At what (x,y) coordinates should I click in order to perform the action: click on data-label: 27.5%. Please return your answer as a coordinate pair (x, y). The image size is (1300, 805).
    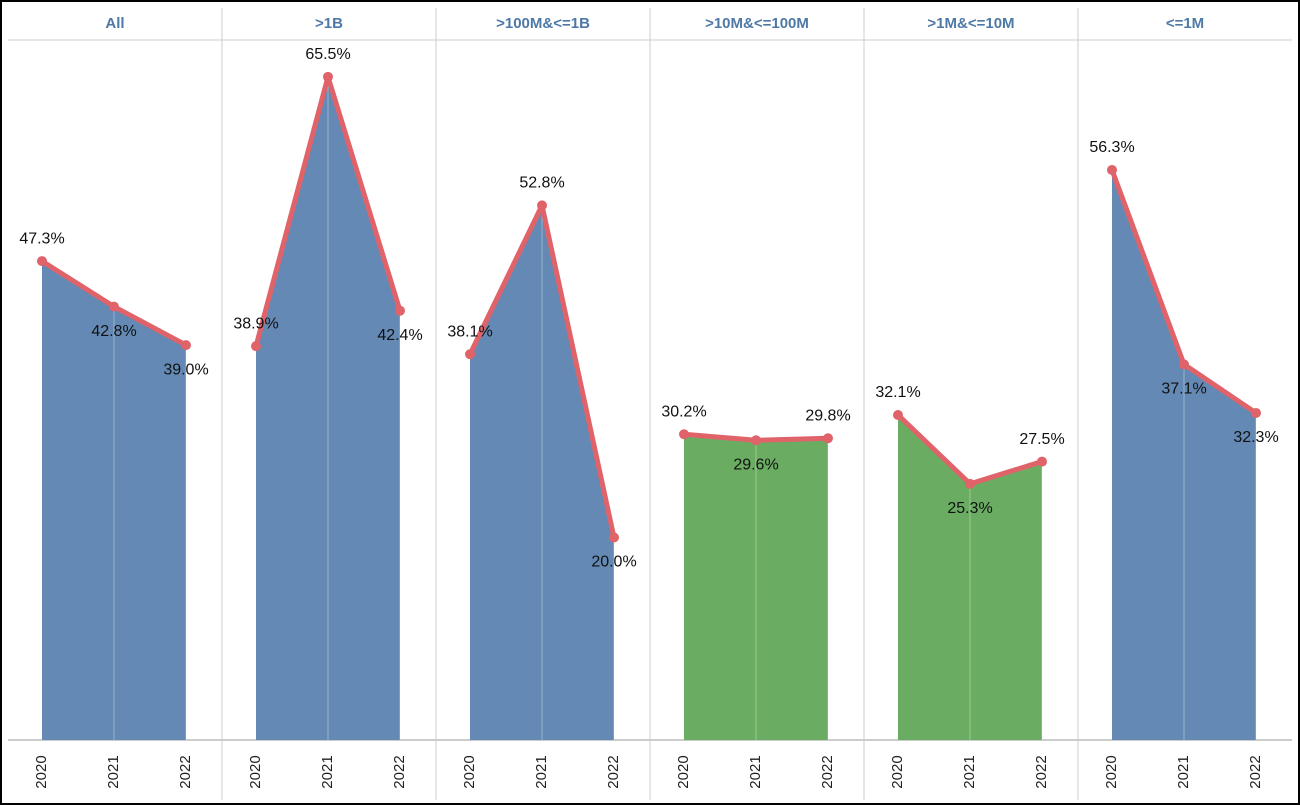
    Looking at the image, I should click on (1041, 439).